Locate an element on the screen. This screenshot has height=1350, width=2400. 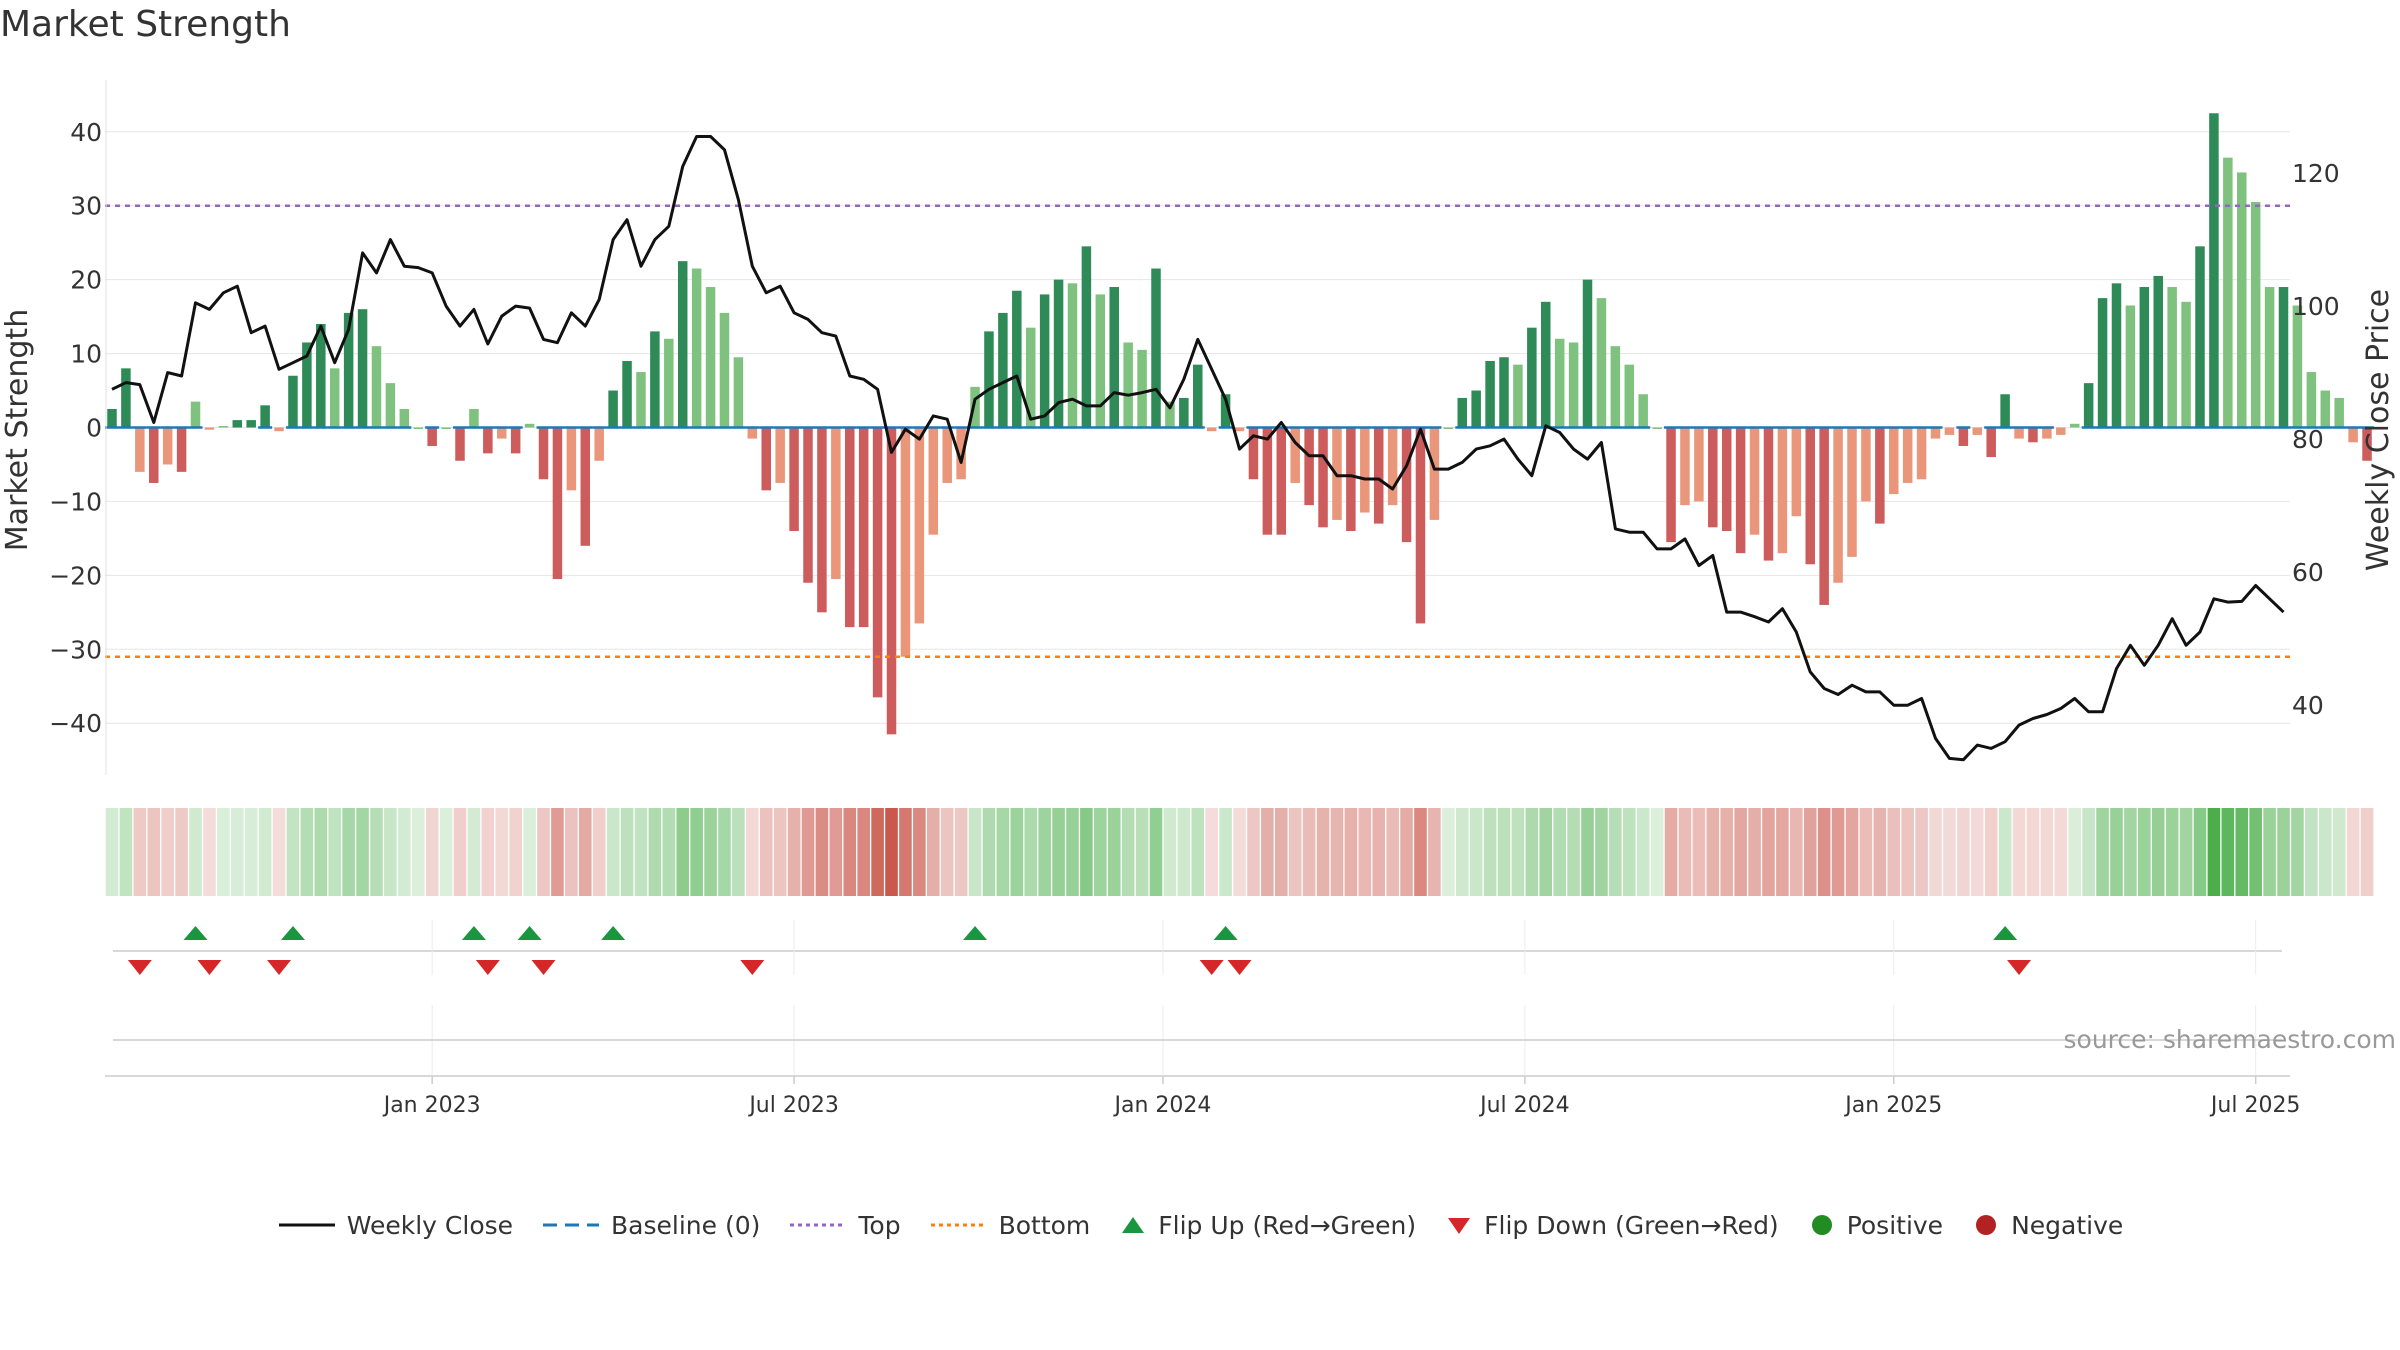
legend-label: Flip Up (Red→Green) is located at coordinates (1287, 1225).